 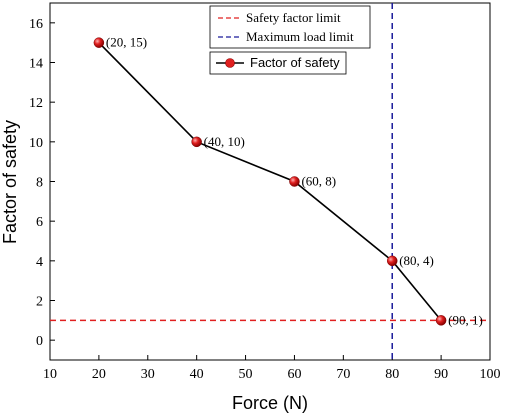 What do you see at coordinates (39, 302) in the screenshot?
I see `y-tick-label: 2` at bounding box center [39, 302].